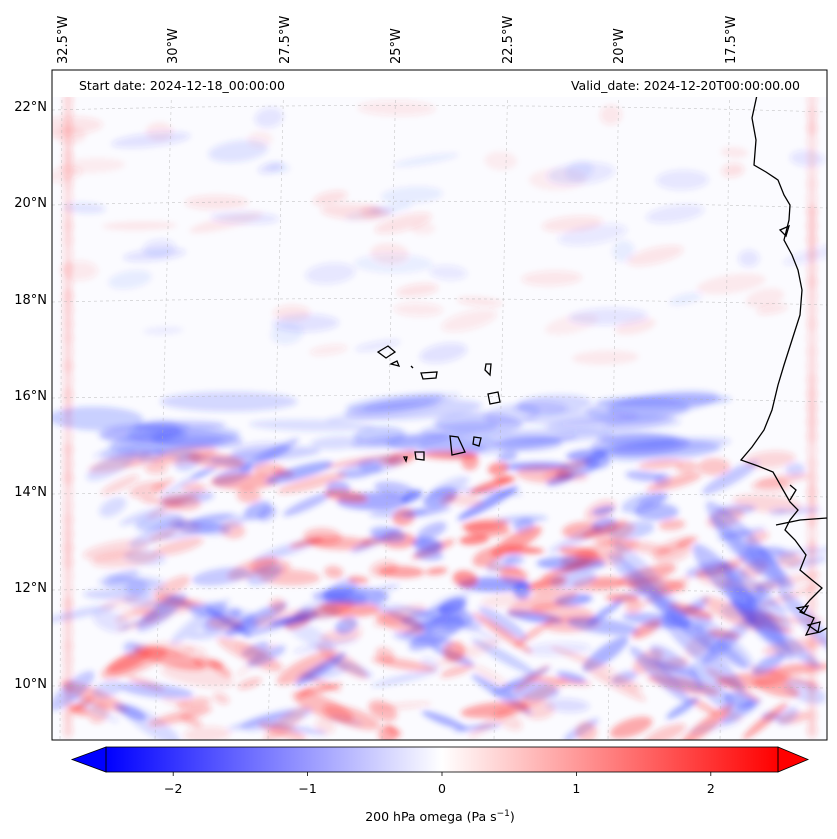 The height and width of the screenshot is (839, 837). What do you see at coordinates (576, 788) in the screenshot?
I see `colorbar-tick-label: 1` at bounding box center [576, 788].